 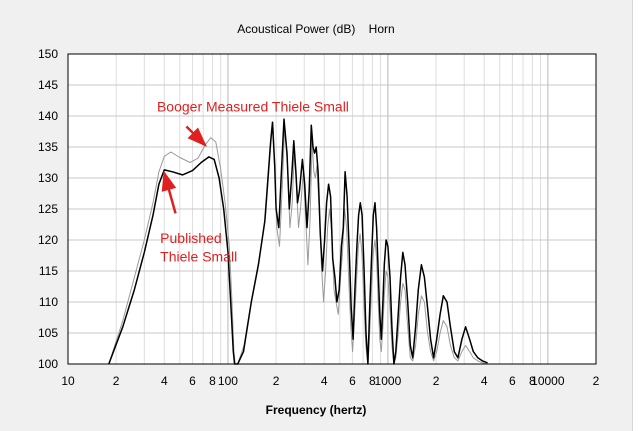 What do you see at coordinates (198, 257) in the screenshot?
I see `annotation-label: Thiele Small` at bounding box center [198, 257].